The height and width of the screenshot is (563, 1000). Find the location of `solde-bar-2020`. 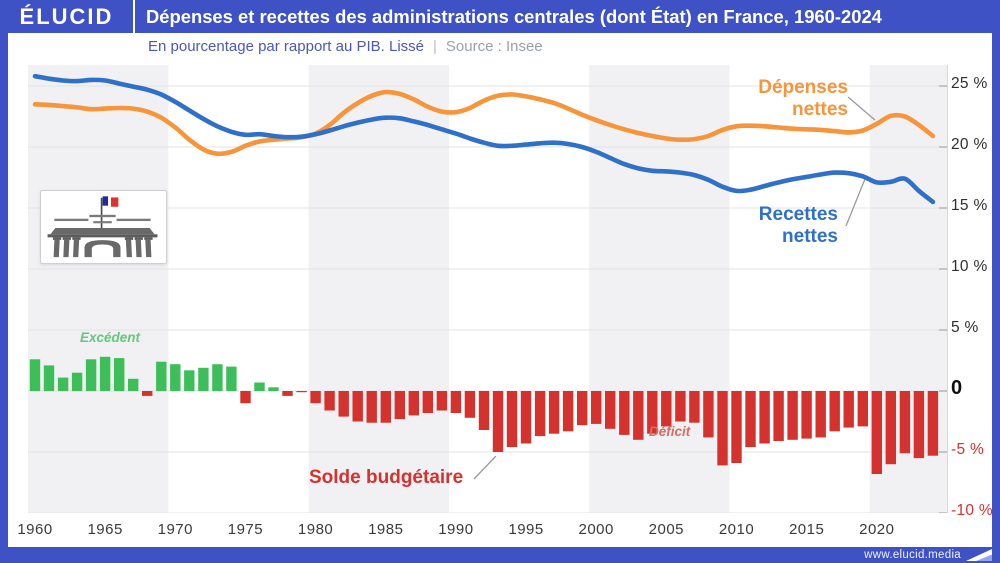

solde-bar-2020 is located at coordinates (876, 432).